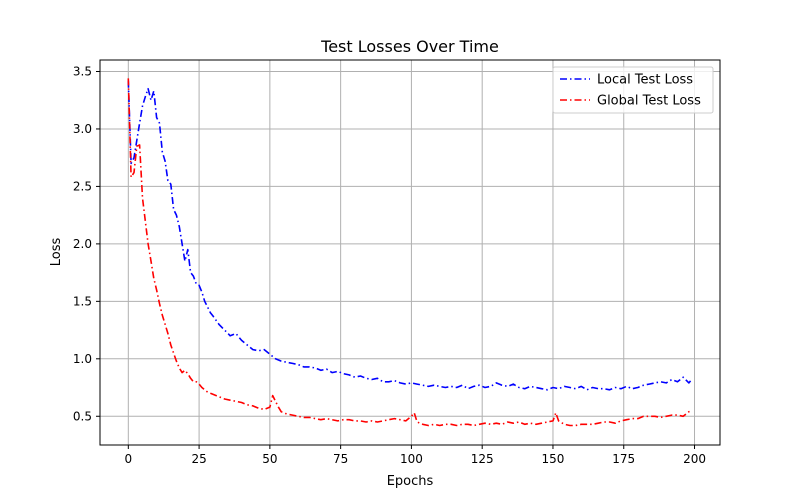  What do you see at coordinates (340, 459) in the screenshot?
I see `x-tick-label: 75` at bounding box center [340, 459].